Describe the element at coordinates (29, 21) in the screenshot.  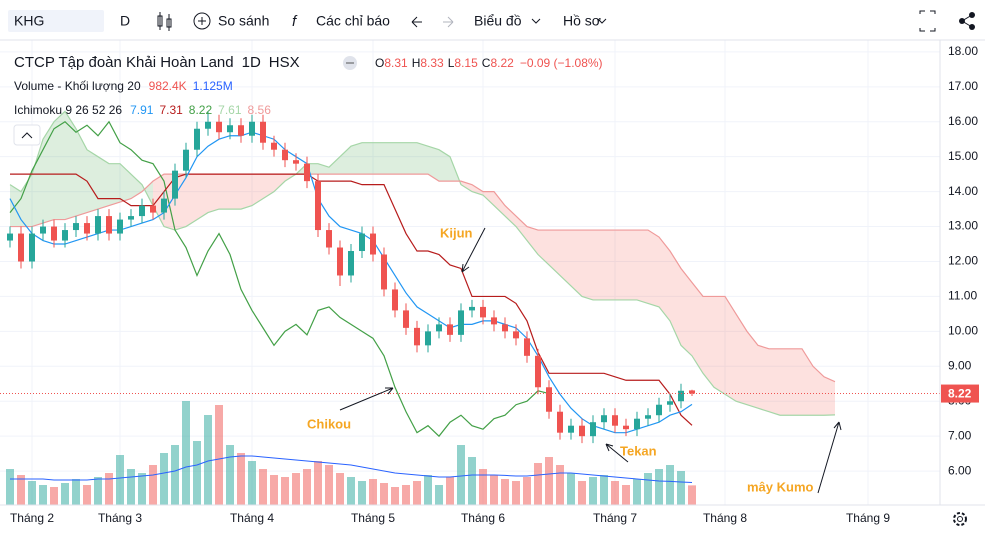
I see `symbol: KHG` at that location.